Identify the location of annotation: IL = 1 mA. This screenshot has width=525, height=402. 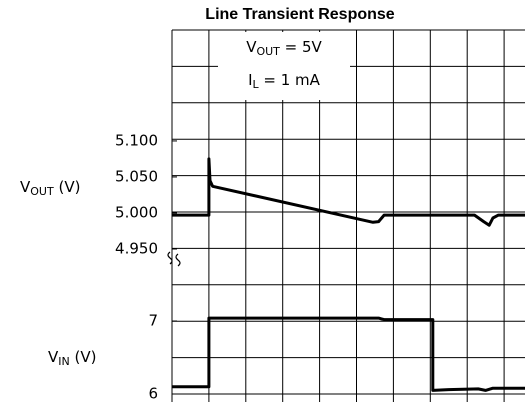
(284, 81).